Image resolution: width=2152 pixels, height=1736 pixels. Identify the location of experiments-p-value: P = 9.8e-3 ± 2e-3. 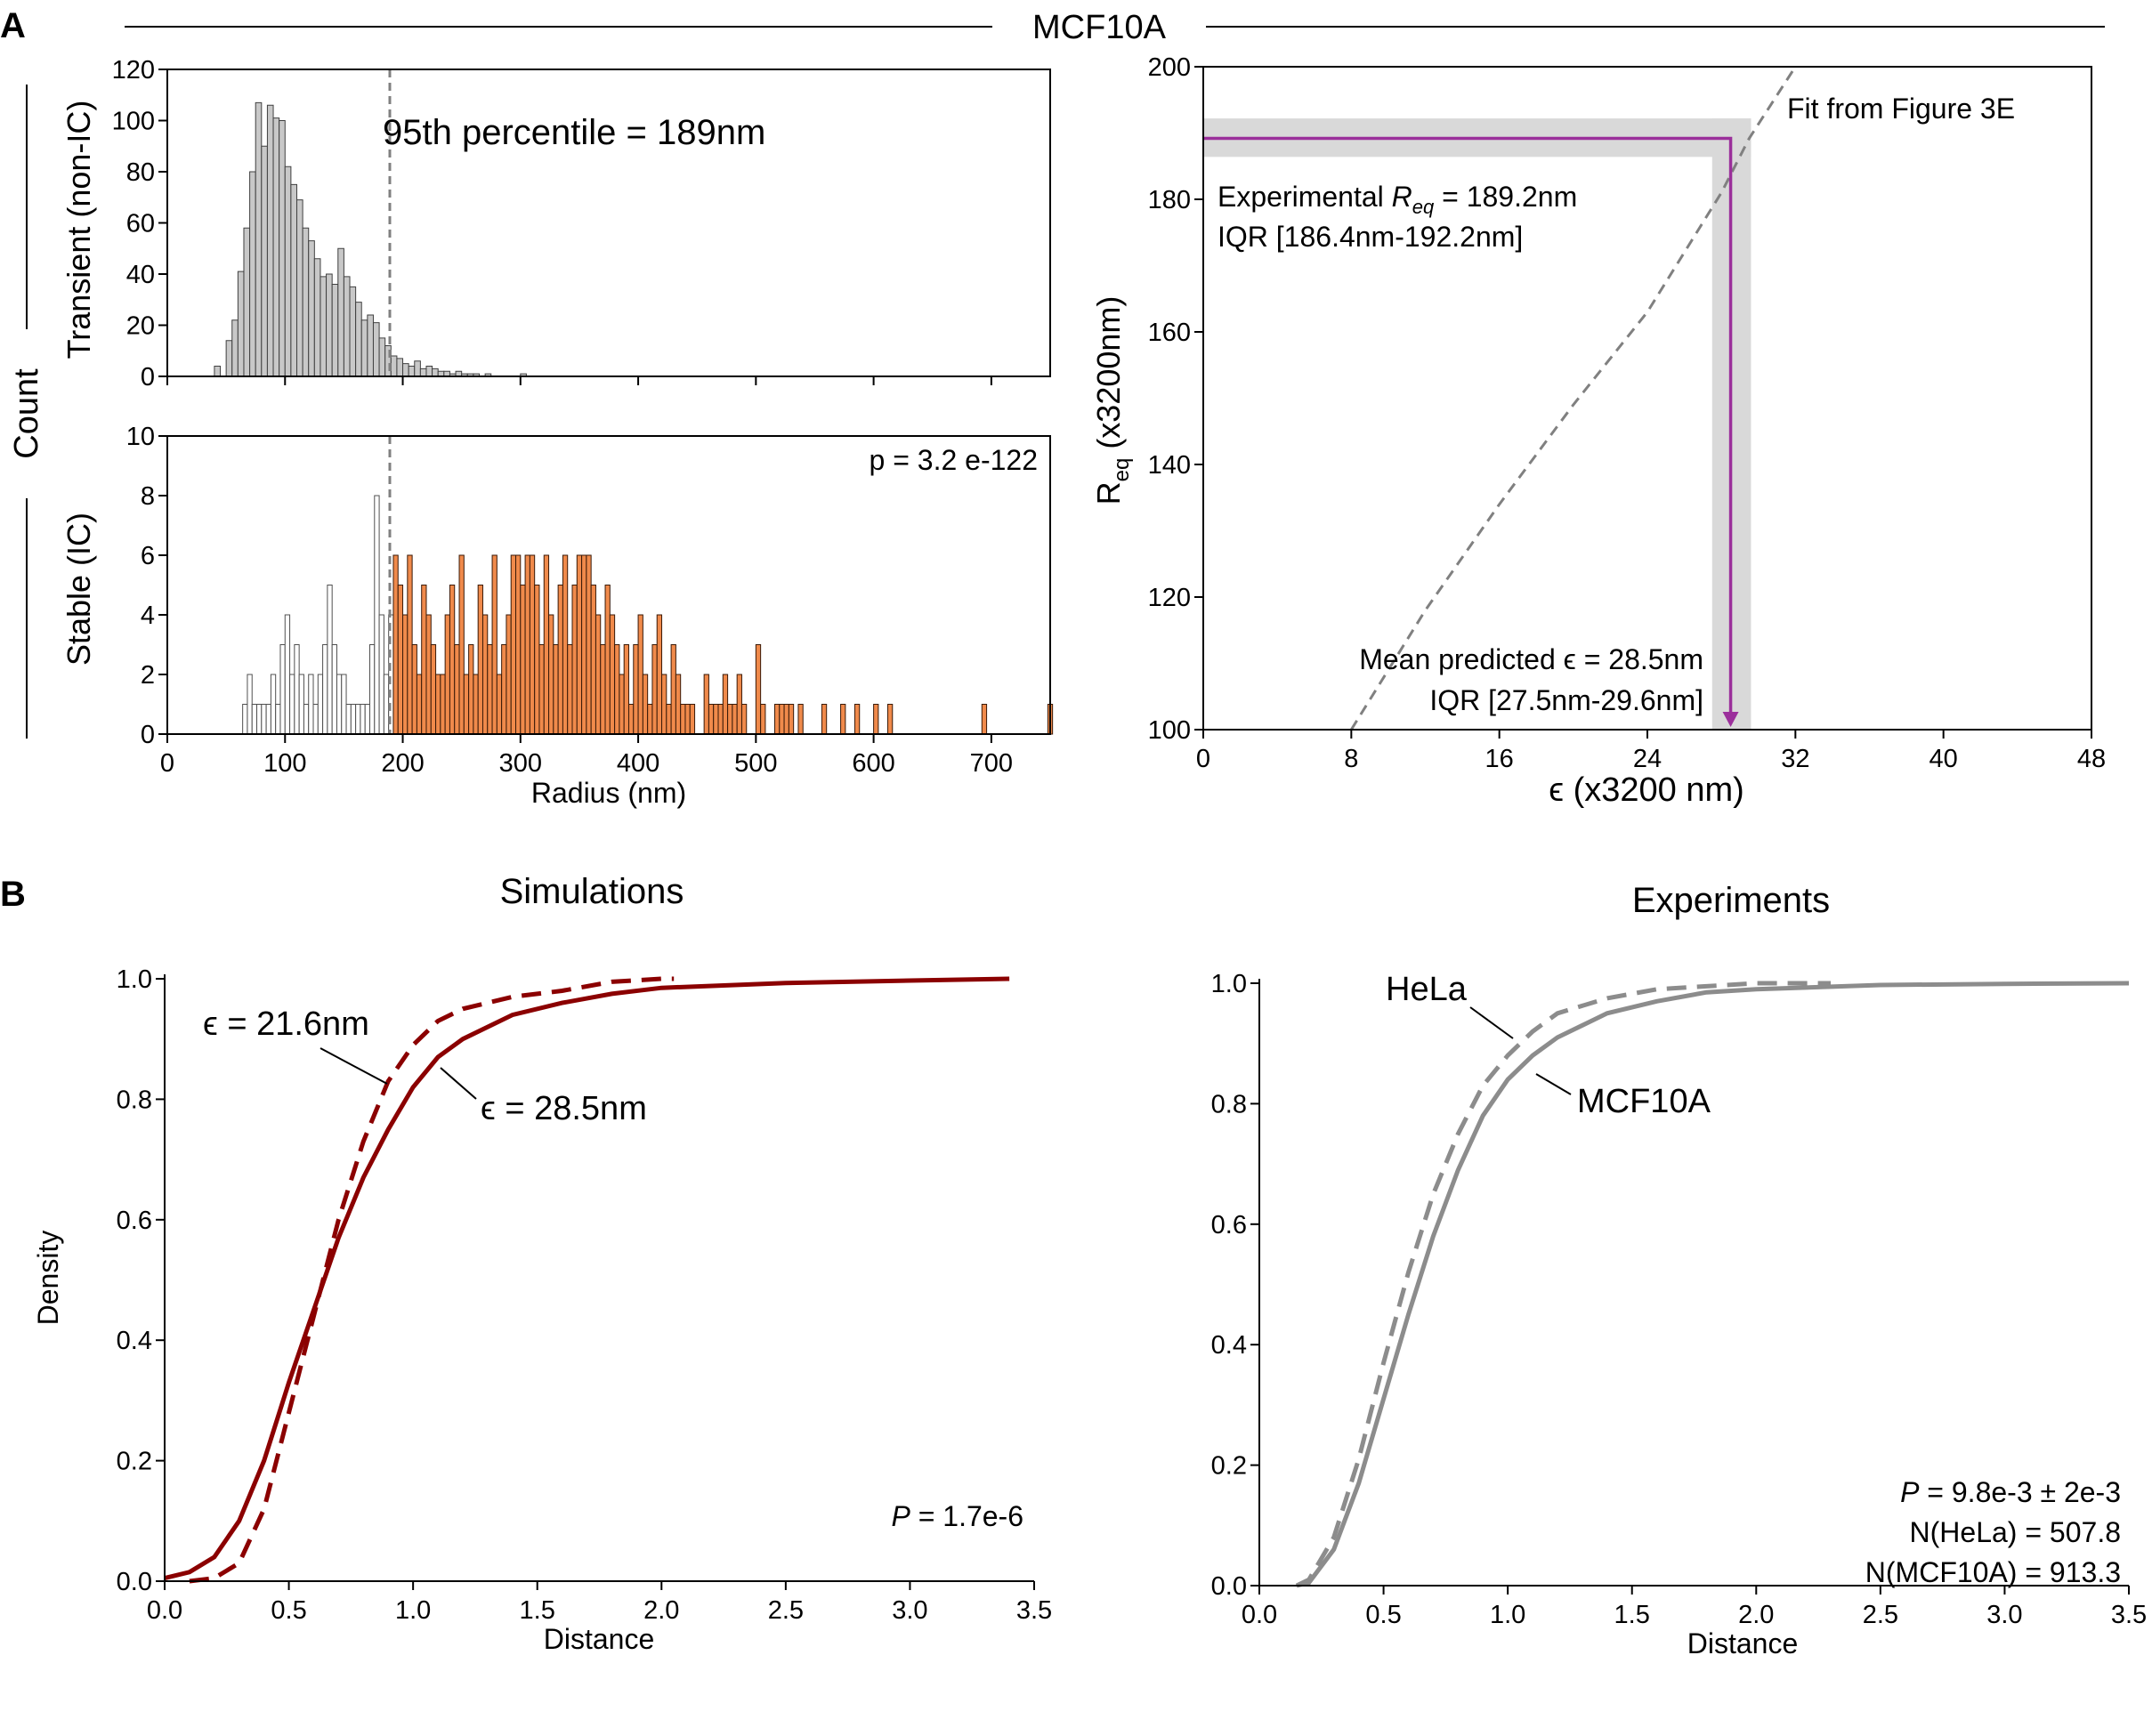
(2010, 1492).